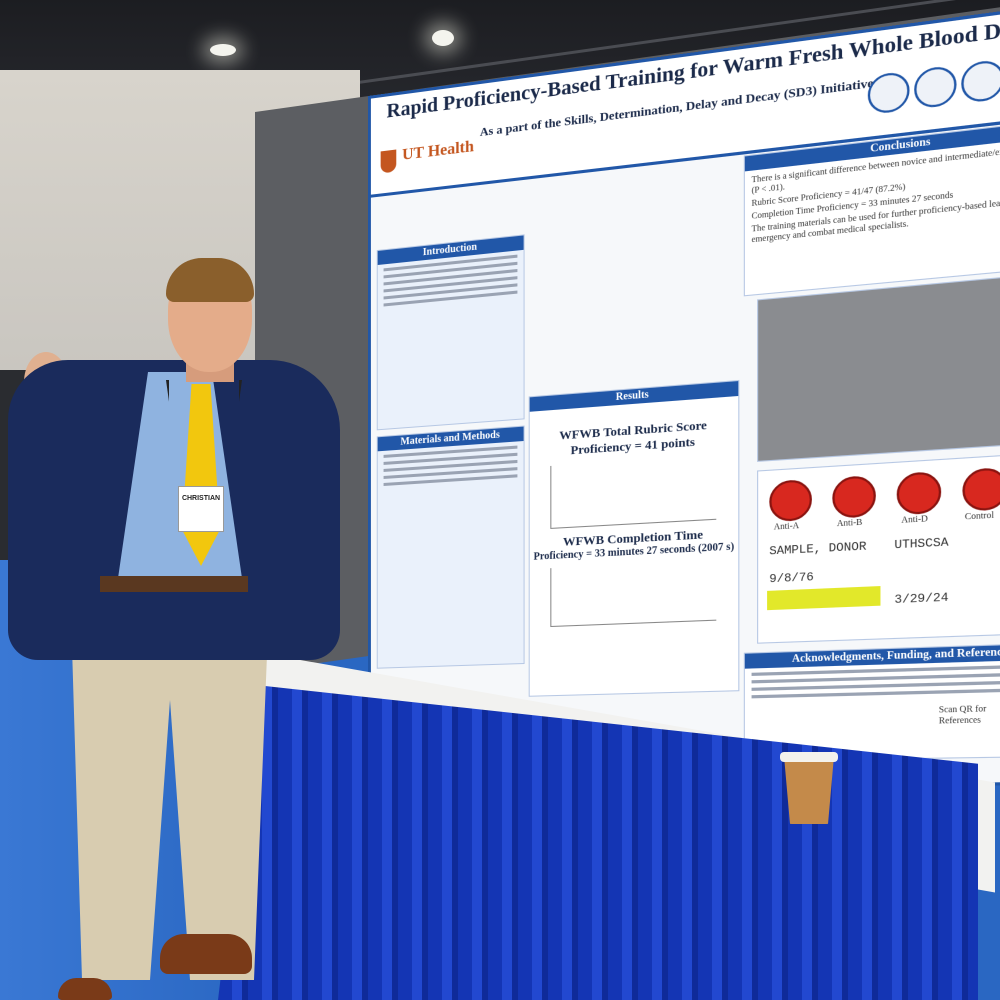  Describe the element at coordinates (809, 790) in the screenshot. I see `coffee-cup` at that location.